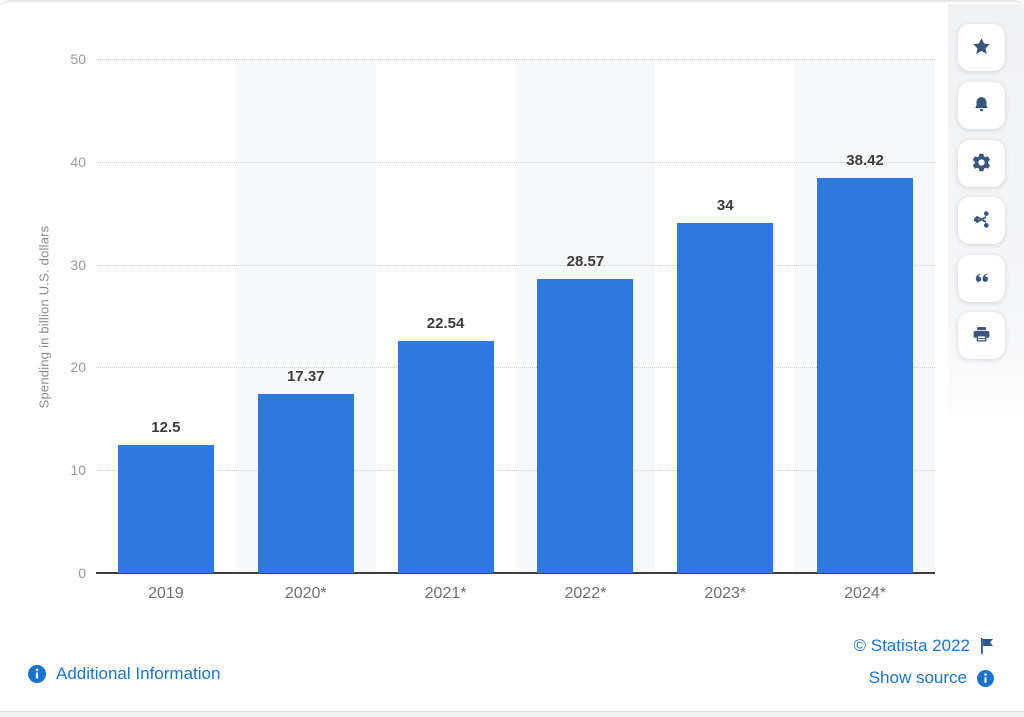  Describe the element at coordinates (44, 317) in the screenshot. I see `y-axis-title: Spending in billion U.S. dollars` at that location.